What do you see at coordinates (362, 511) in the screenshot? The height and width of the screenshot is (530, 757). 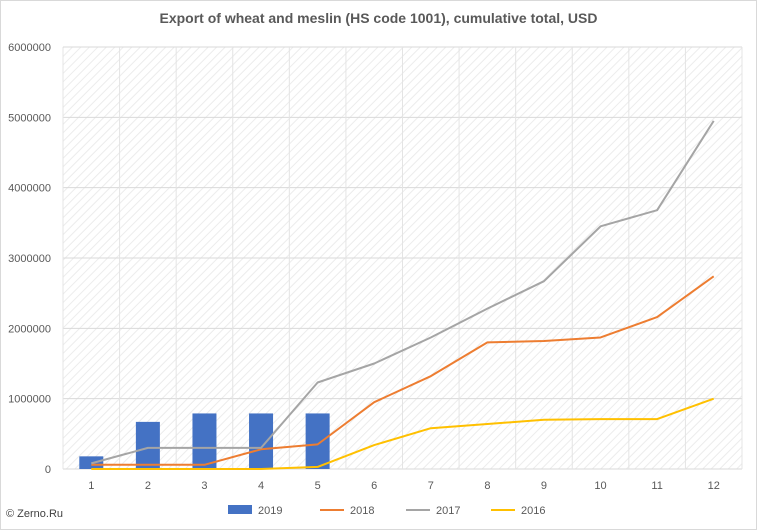 I see `legend-label-2018: 2018` at bounding box center [362, 511].